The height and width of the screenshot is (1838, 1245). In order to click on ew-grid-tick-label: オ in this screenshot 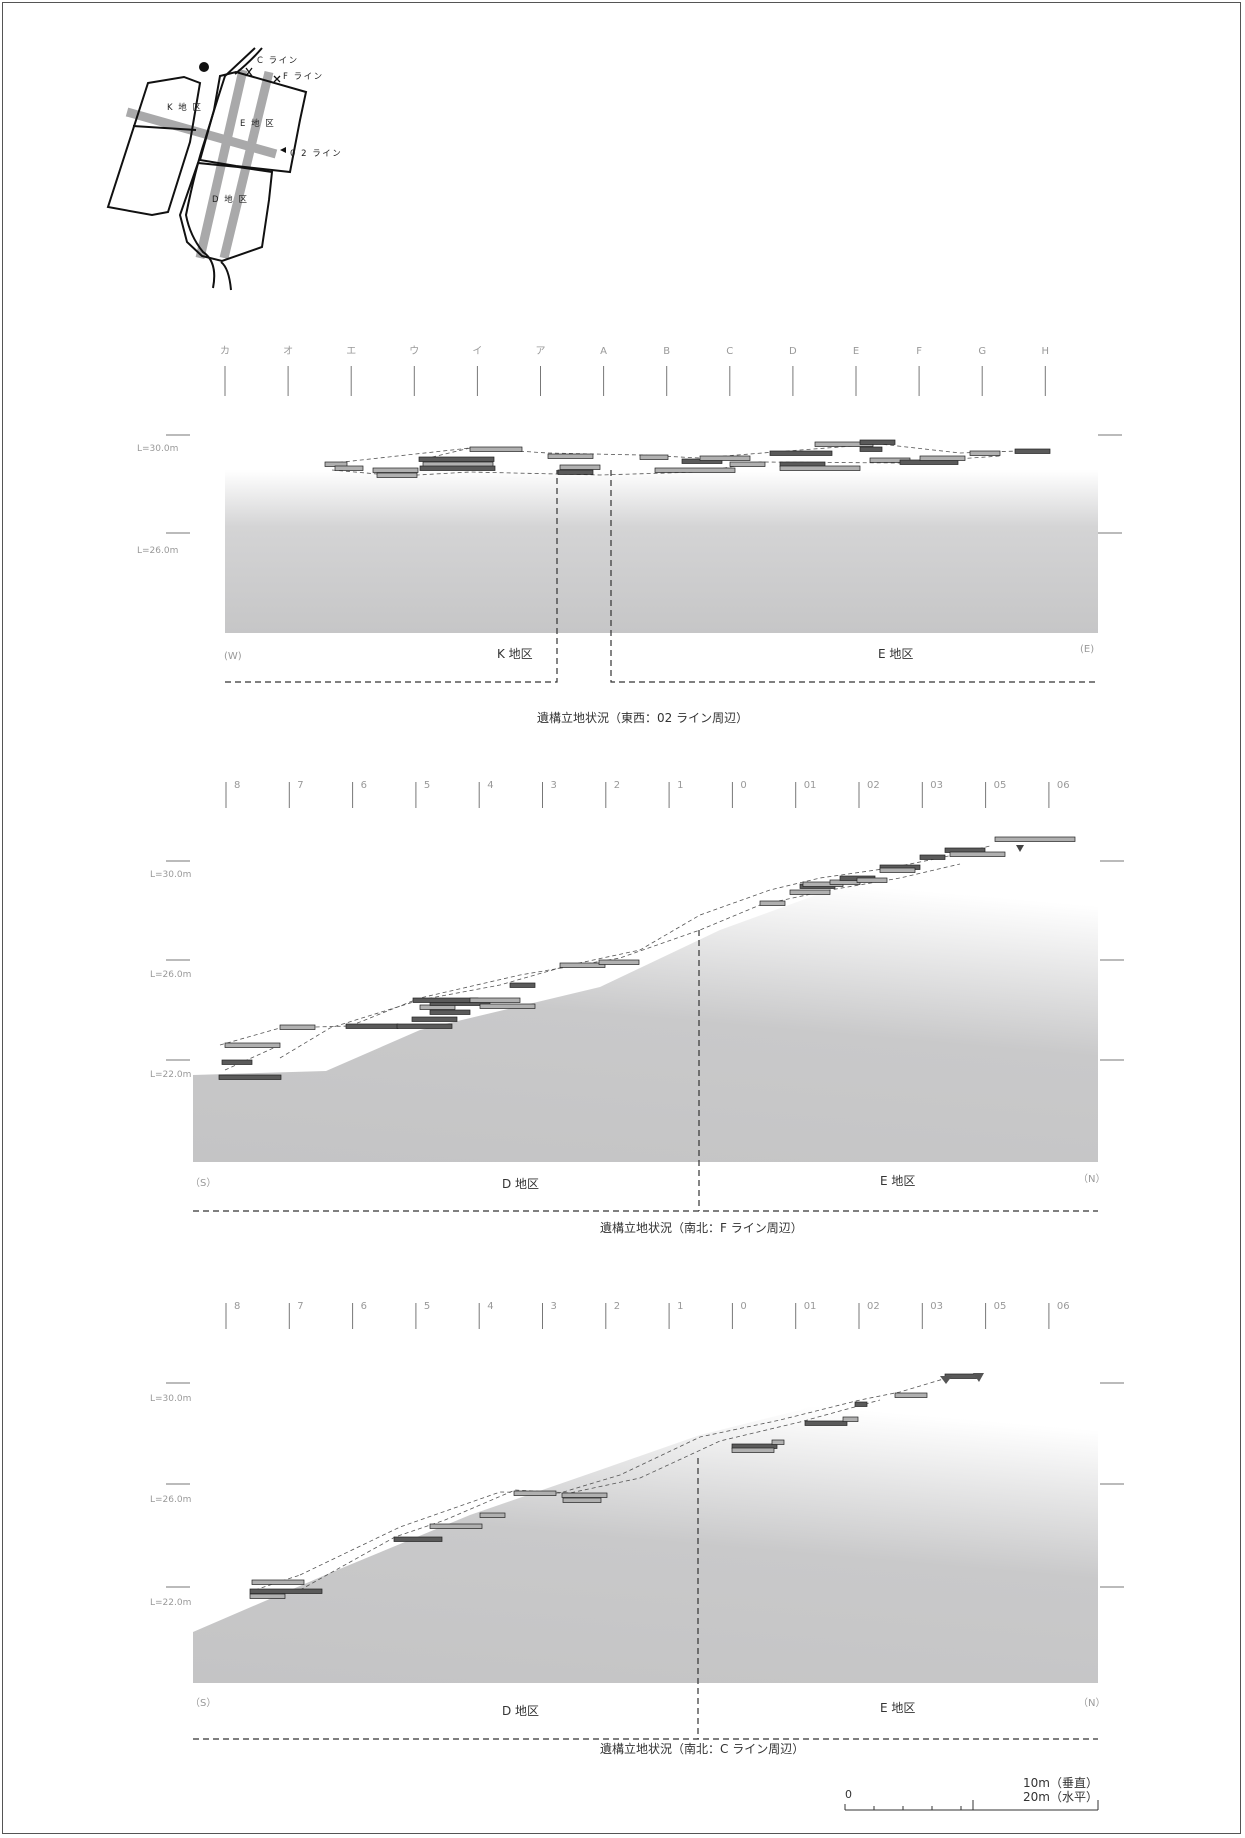, I will do `click(288, 351)`.